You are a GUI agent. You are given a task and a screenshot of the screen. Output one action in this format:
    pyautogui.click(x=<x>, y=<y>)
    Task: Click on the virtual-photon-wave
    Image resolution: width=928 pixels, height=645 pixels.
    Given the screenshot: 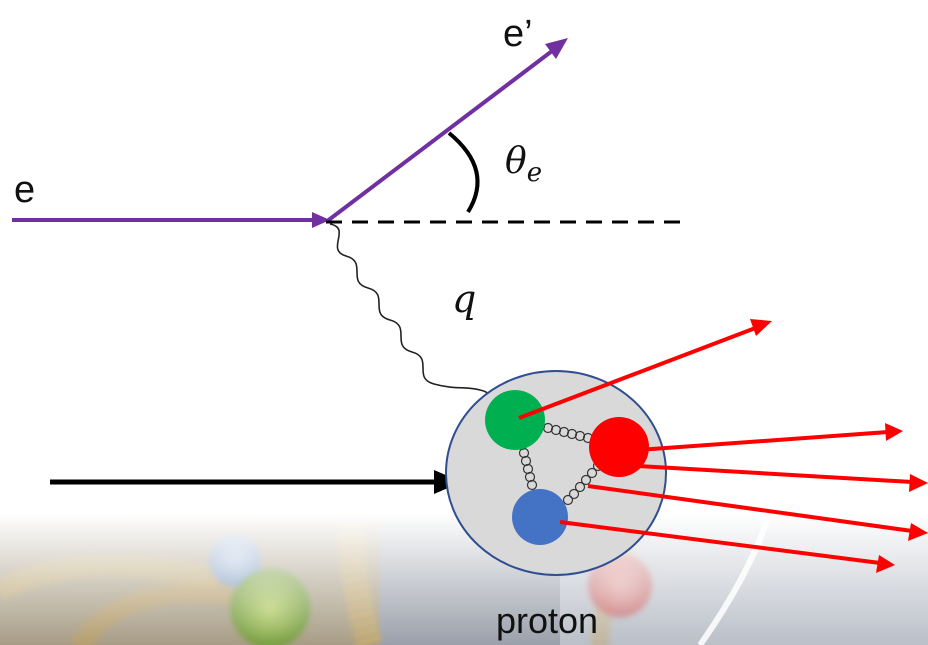 What is the action you would take?
    pyautogui.click(x=411, y=311)
    